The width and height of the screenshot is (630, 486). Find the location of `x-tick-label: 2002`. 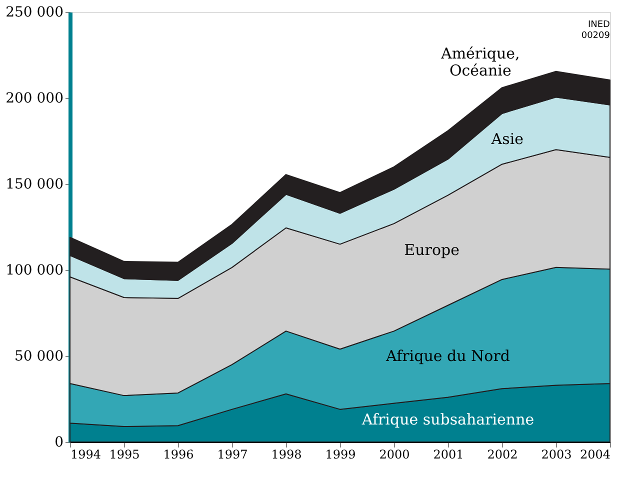

x-tick-label: 2002 is located at coordinates (502, 455).